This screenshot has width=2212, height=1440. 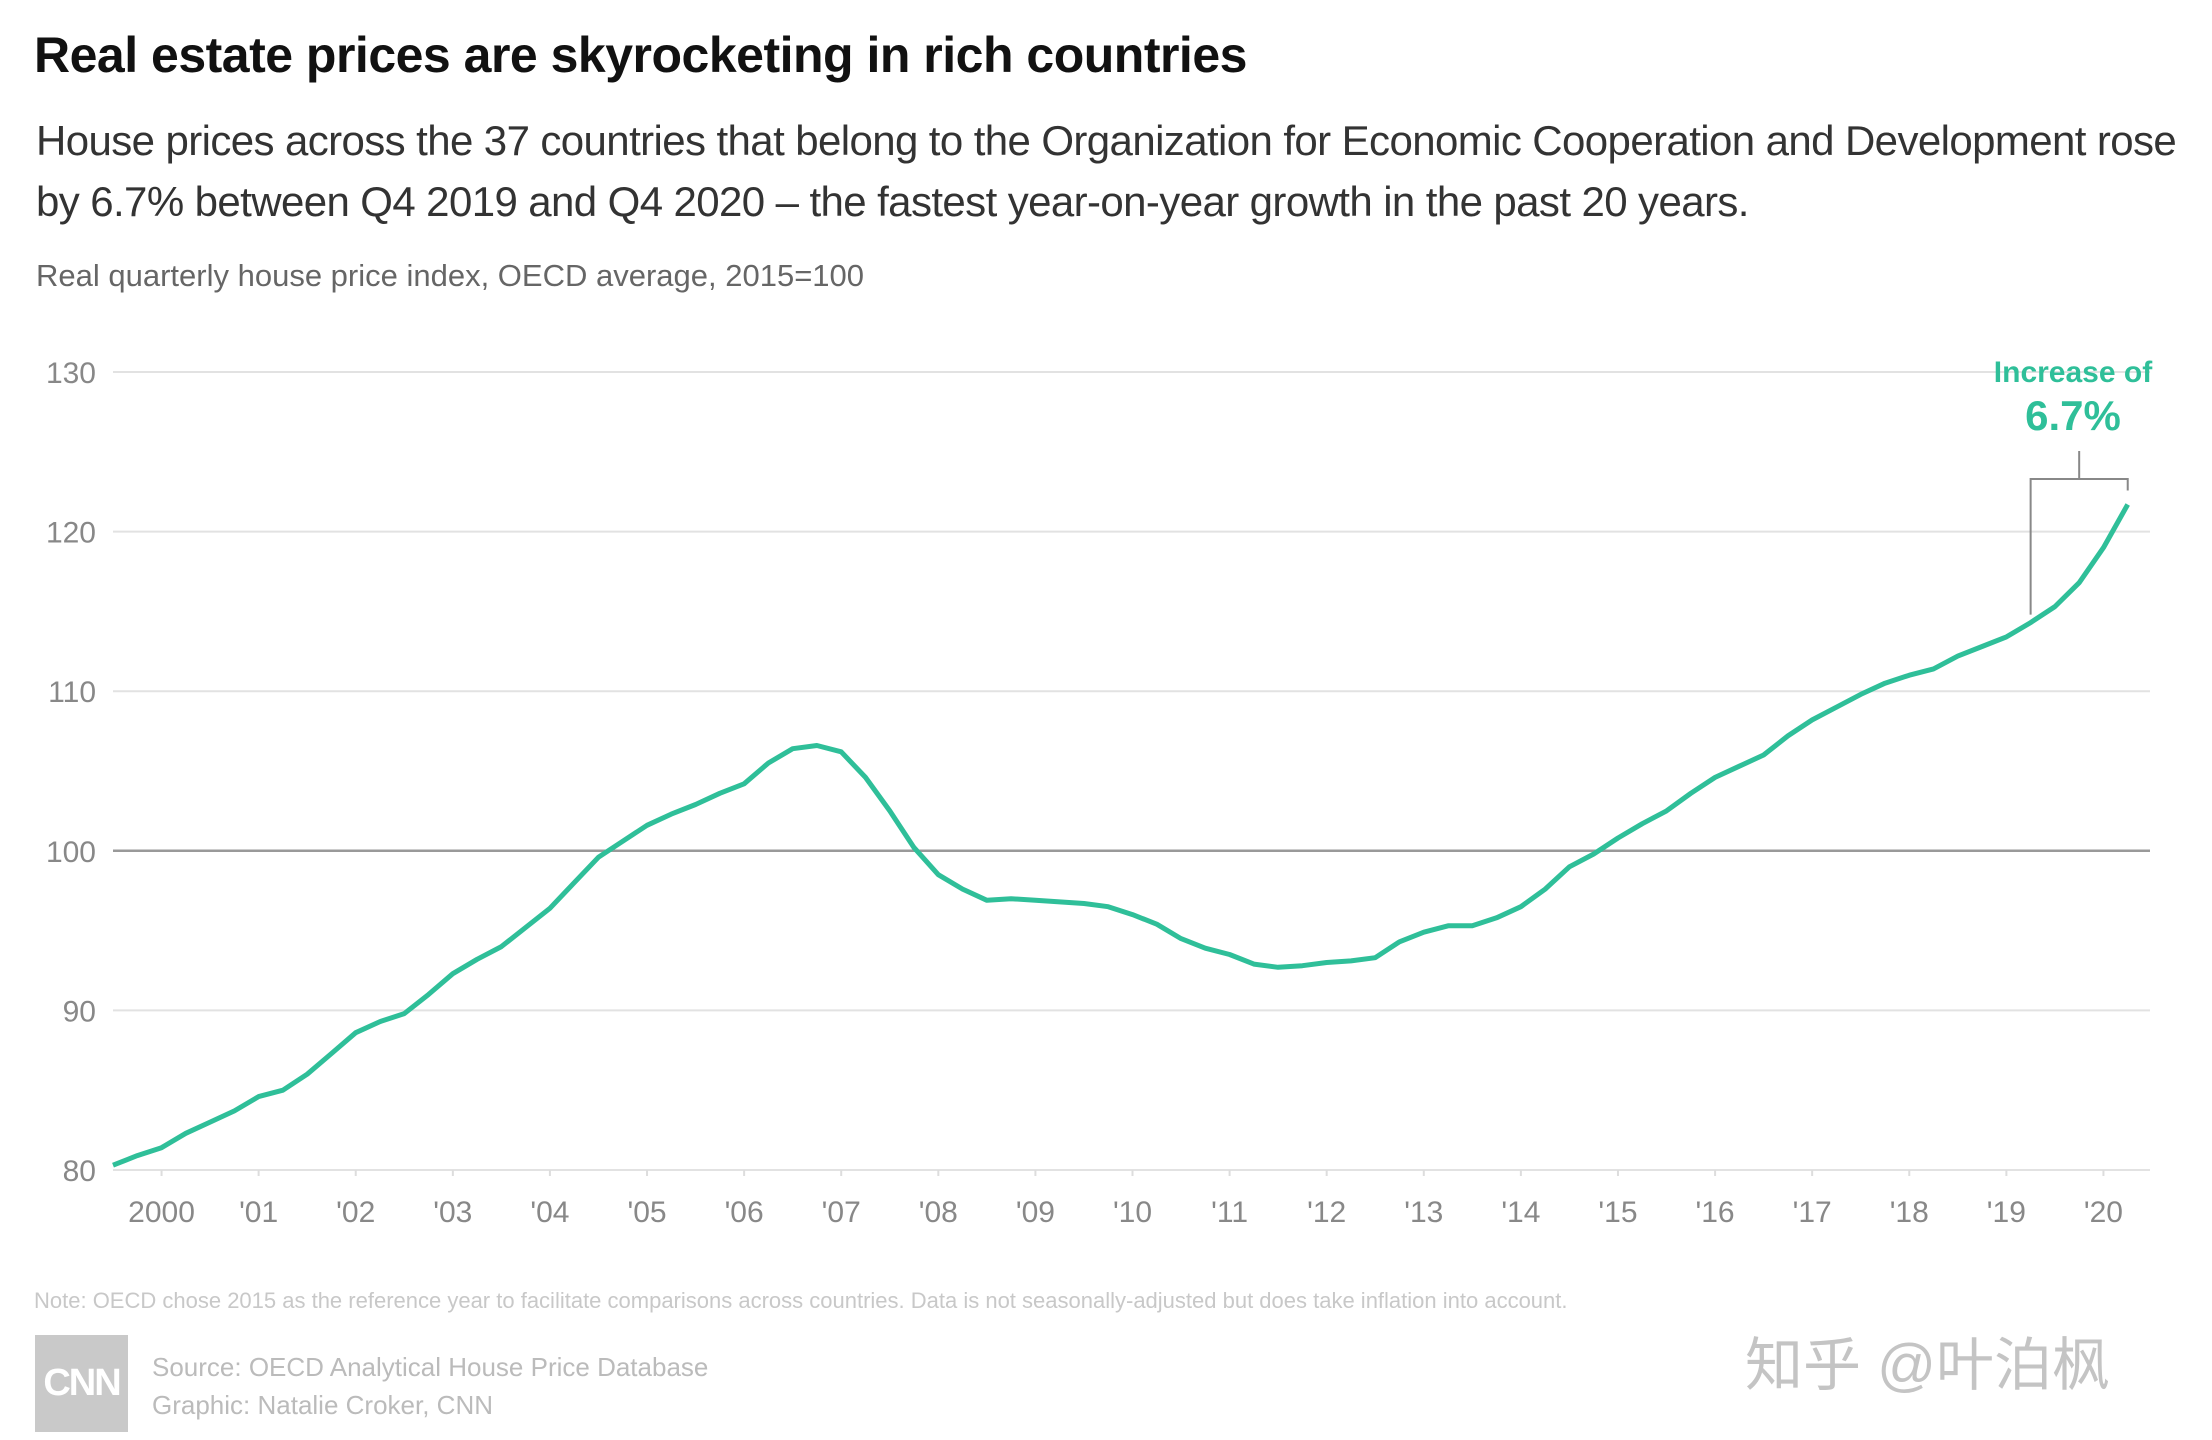 I want to click on x-tick-label: '15, so click(x=1617, y=1212).